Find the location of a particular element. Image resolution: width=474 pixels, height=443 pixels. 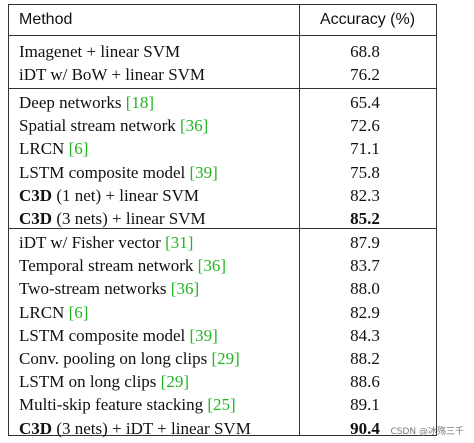

accuracy-cell: 88.0 is located at coordinates (365, 289).